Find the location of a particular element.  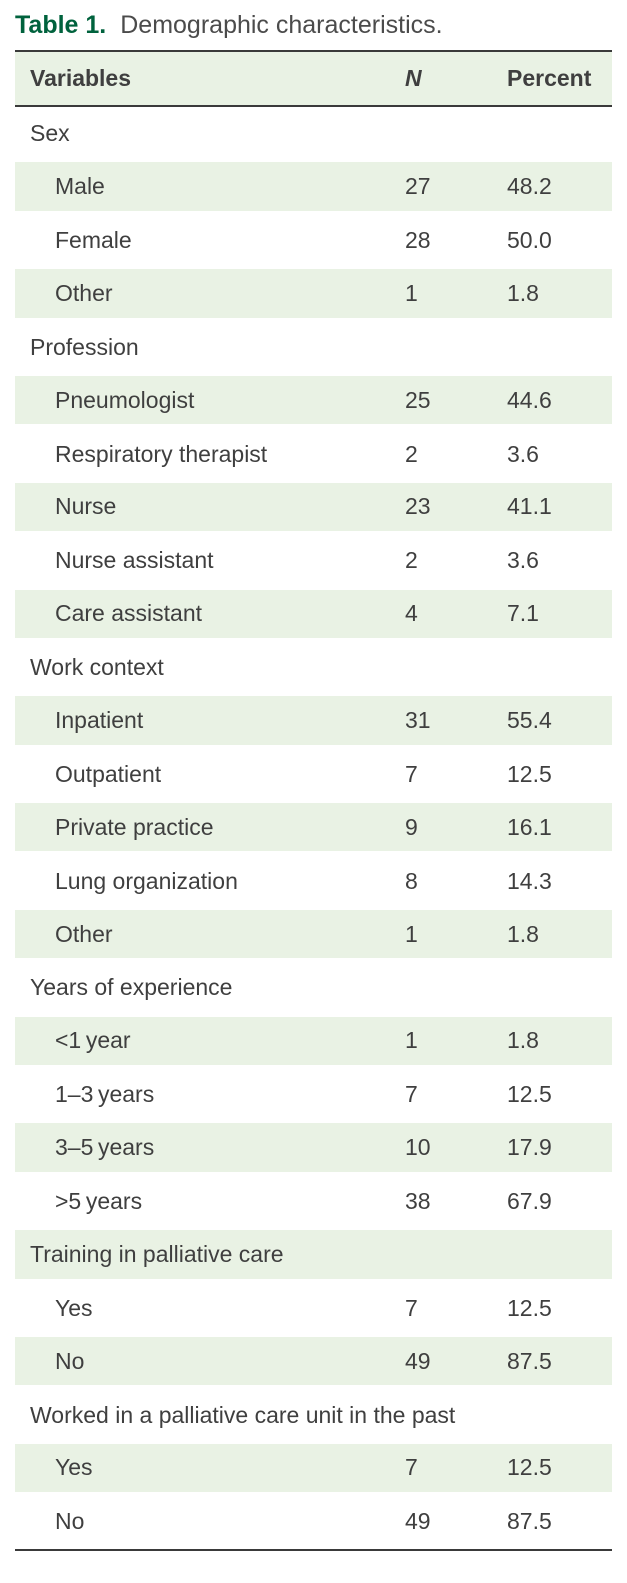

column-header-variables: Variables is located at coordinates (81, 78).